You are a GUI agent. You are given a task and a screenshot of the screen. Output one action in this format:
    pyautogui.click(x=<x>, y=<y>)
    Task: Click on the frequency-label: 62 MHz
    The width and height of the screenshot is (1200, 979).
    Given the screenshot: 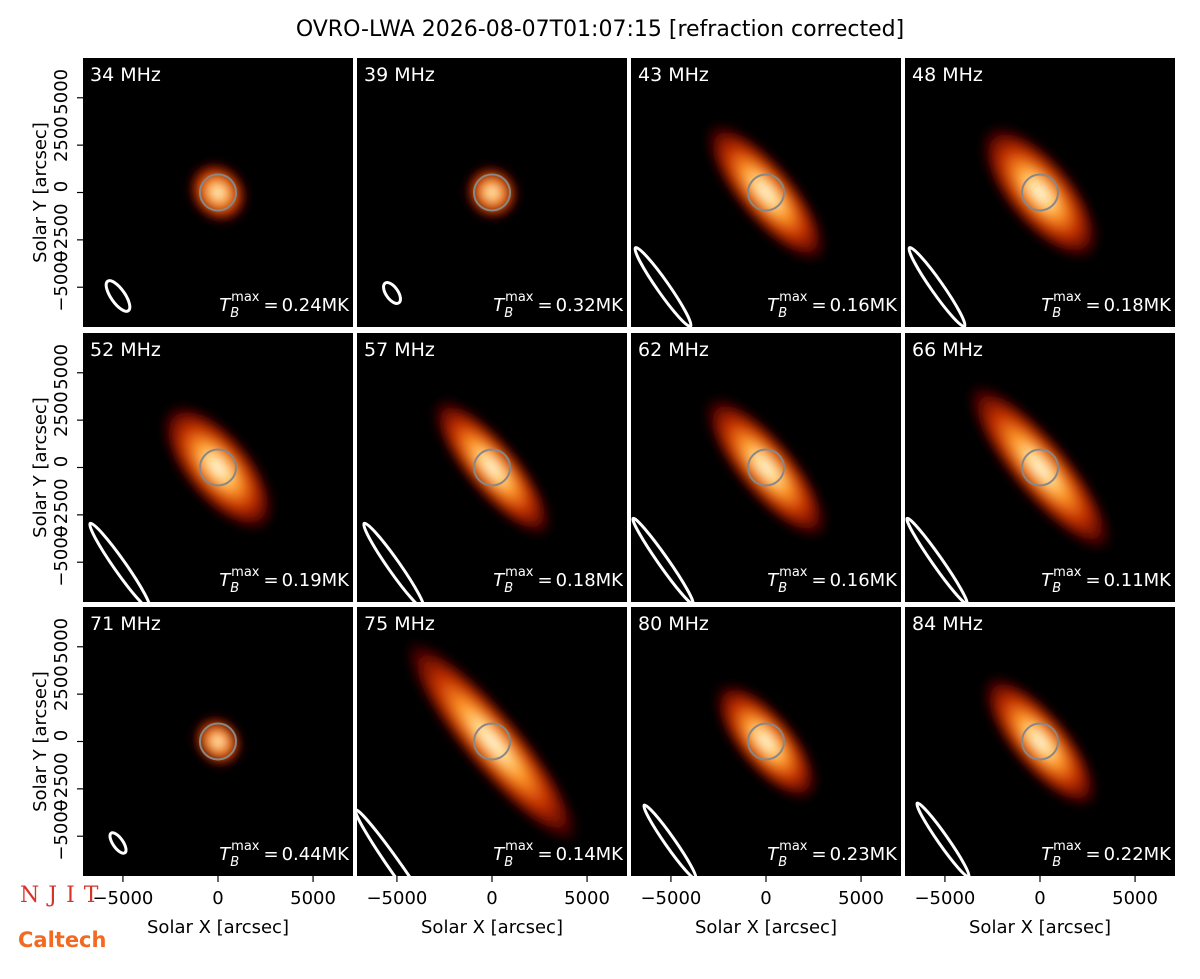 What is the action you would take?
    pyautogui.click(x=673, y=350)
    